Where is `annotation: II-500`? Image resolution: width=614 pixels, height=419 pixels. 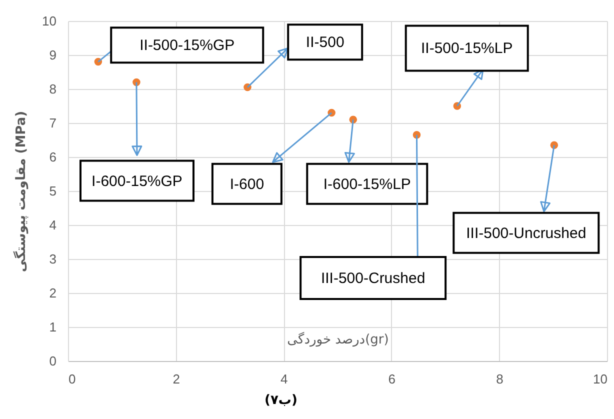 annotation: II-500 is located at coordinates (325, 43).